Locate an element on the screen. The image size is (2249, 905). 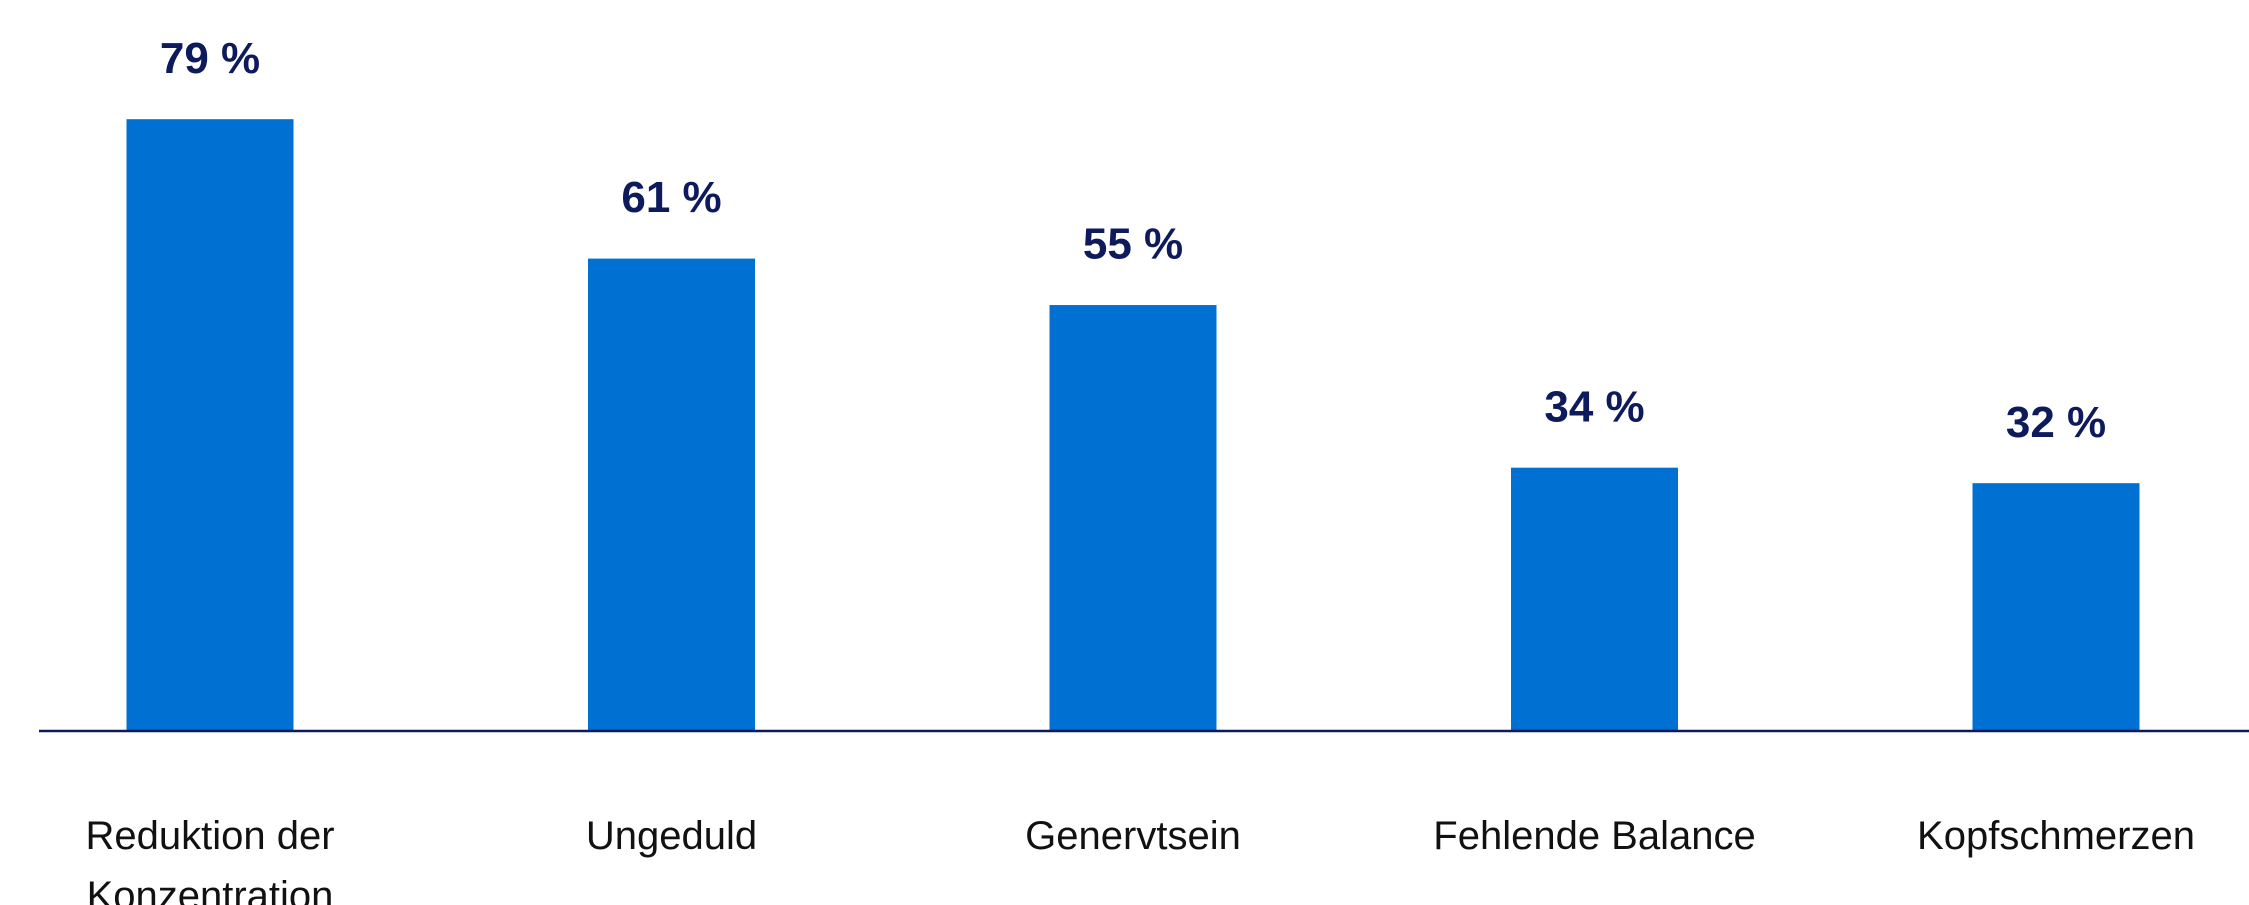
x-tick-label: Reduktion der Konzentration is located at coordinates (210, 859).